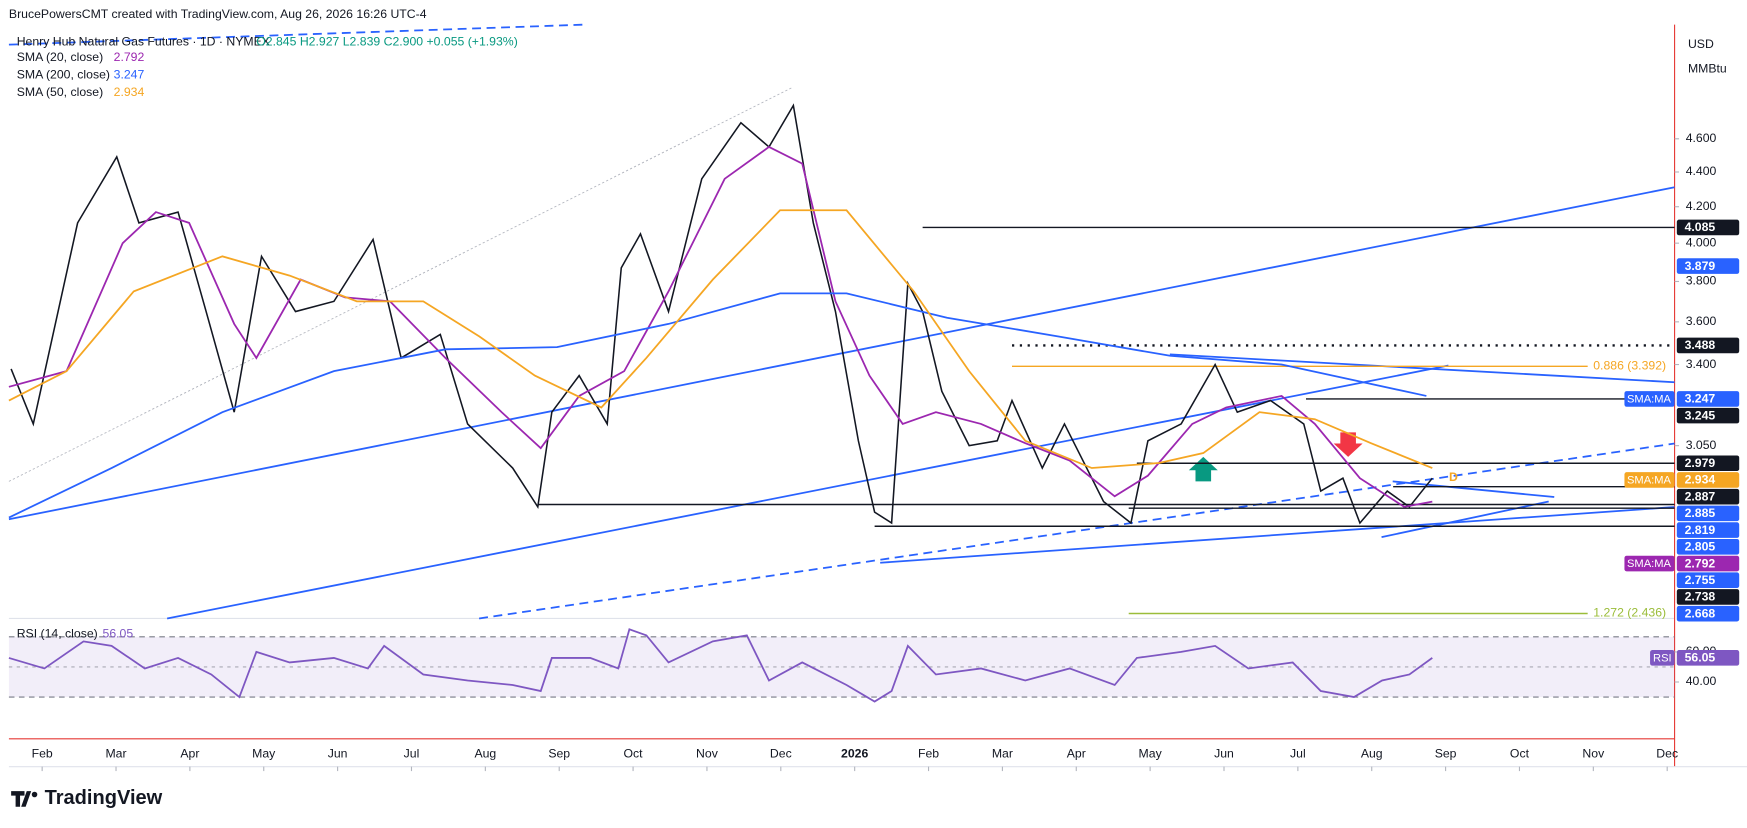 Image resolution: width=1747 pixels, height=828 pixels. Describe the element at coordinates (1700, 580) in the screenshot. I see `price-label: 2.755` at that location.